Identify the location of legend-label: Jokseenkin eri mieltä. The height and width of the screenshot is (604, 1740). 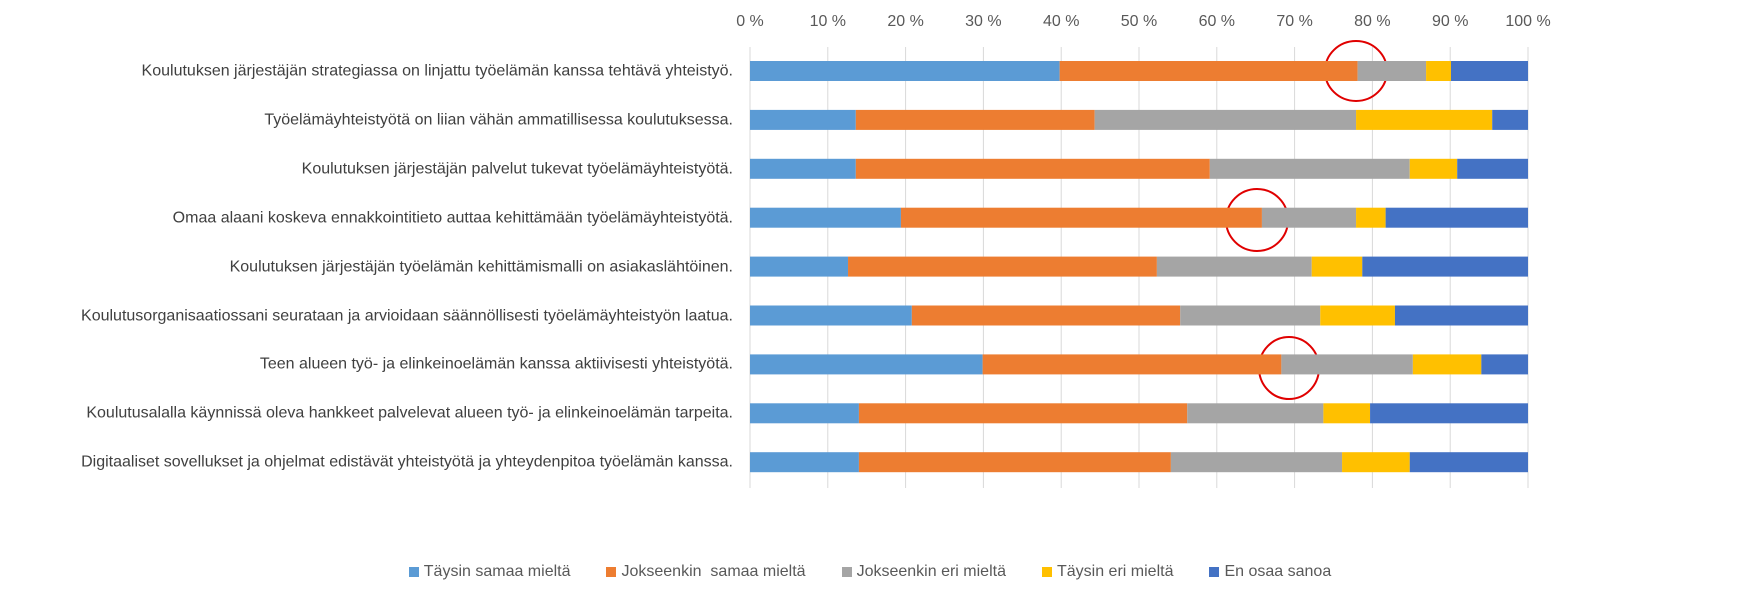
(931, 571).